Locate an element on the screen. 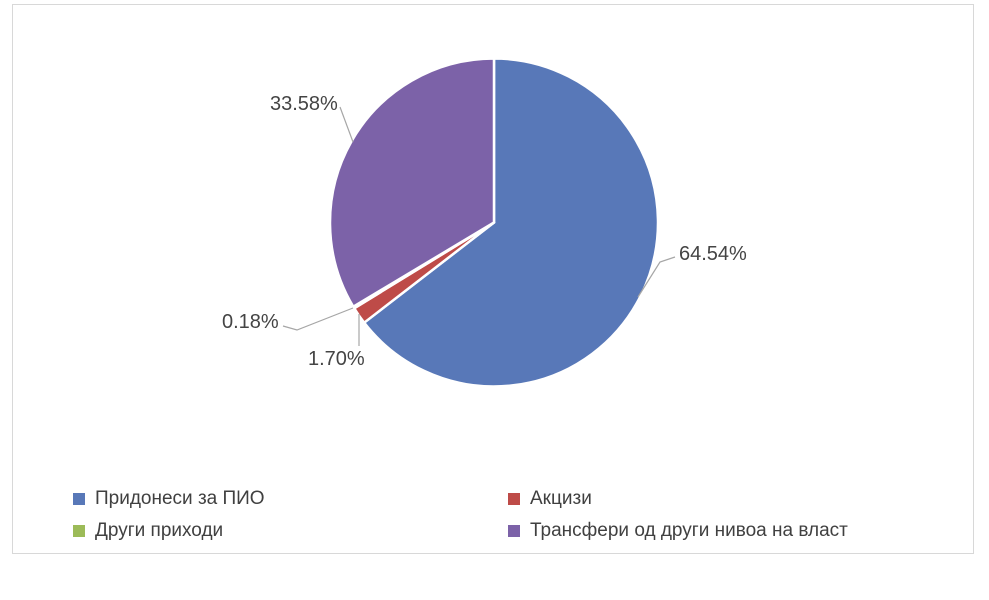  legend-item-pridonesi: Придонеси за ПИО is located at coordinates (290, 499).